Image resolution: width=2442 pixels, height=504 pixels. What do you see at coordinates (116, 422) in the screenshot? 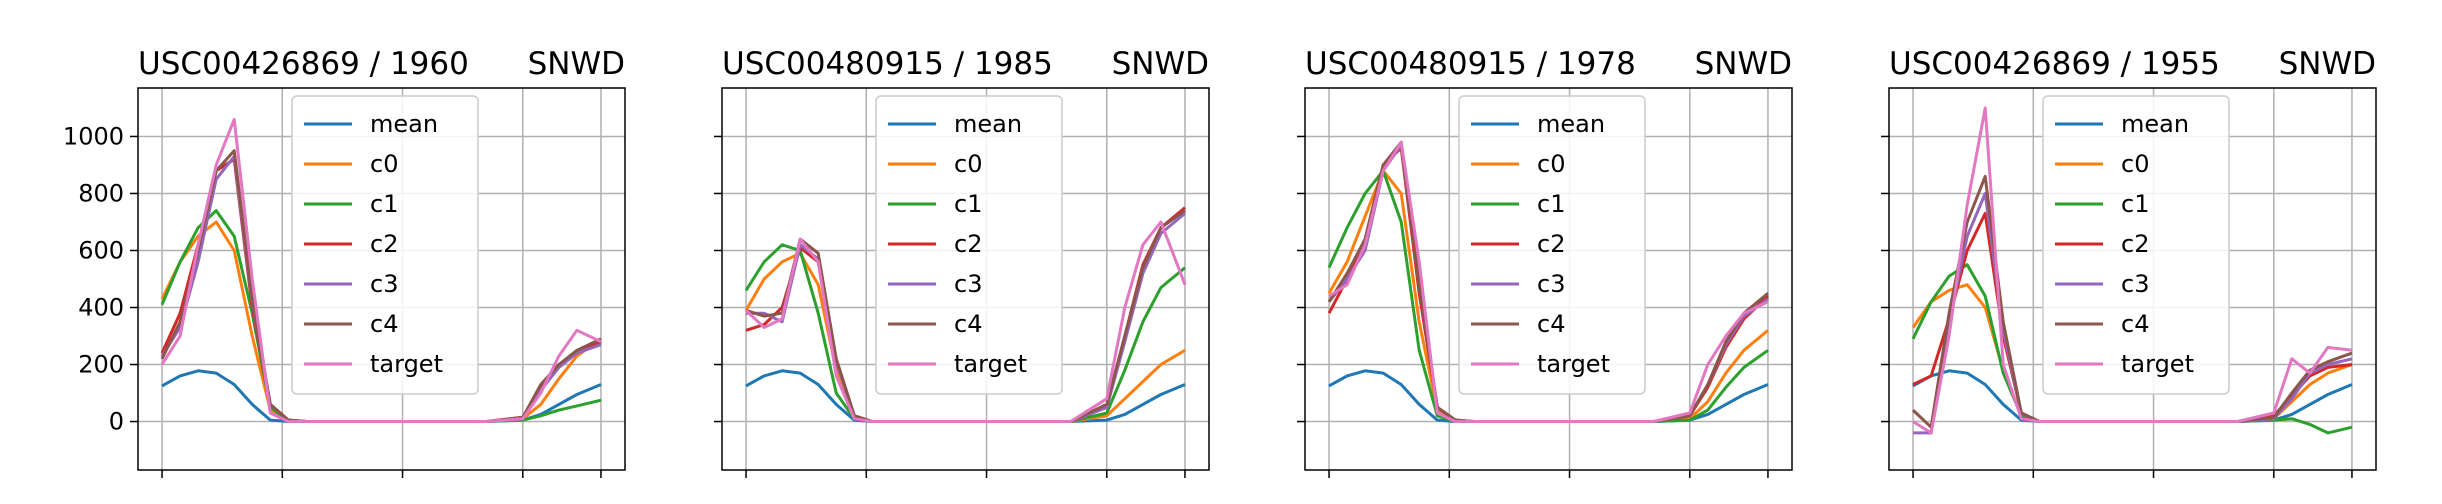
I see `y-tick-label: 0` at bounding box center [116, 422].